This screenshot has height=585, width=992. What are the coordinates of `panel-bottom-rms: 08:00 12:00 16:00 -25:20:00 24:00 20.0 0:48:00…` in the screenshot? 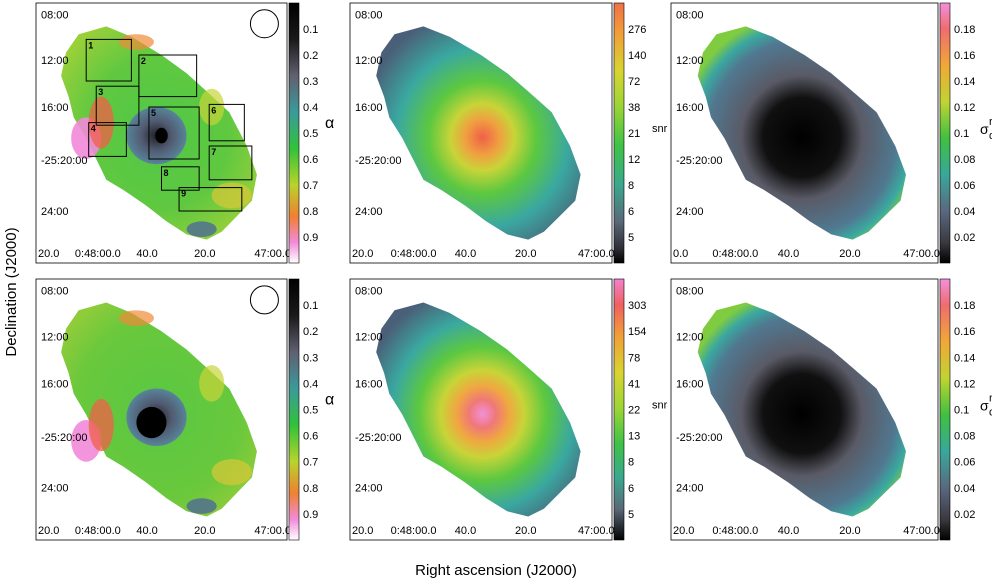 It's located at (831, 409).